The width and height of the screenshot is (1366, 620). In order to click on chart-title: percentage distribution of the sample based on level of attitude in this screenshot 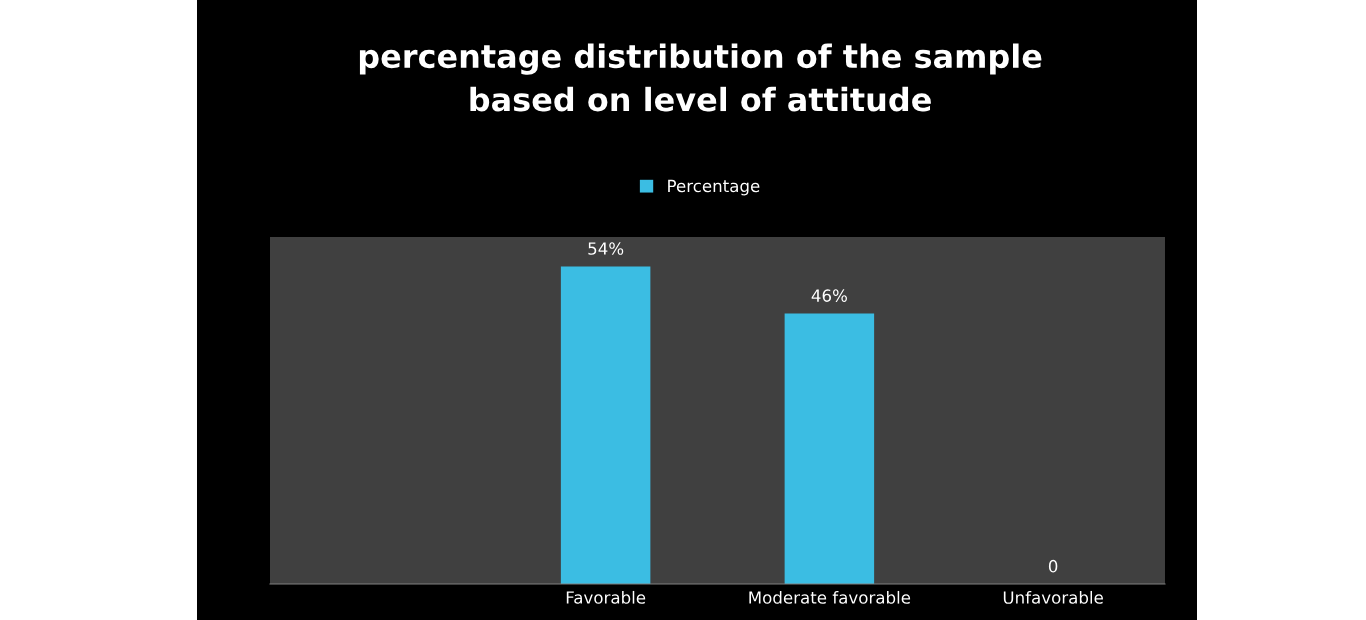, I will do `click(700, 77)`.